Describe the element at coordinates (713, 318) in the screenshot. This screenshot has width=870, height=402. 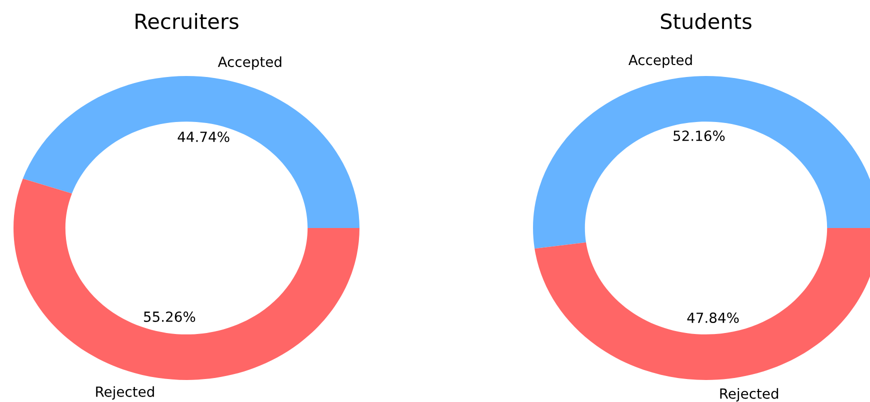
I see `data-label: 47.84%` at that location.